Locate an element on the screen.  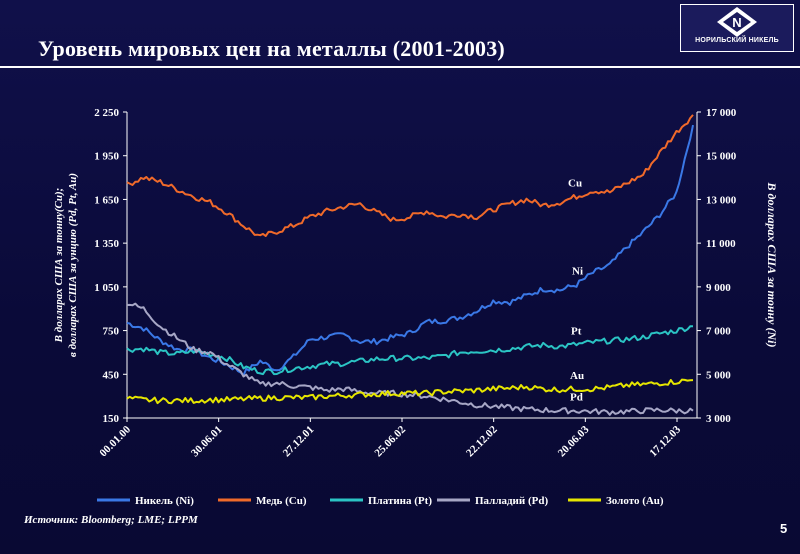
right-axis-title: В долларах США за тонну (Ni) is located at coordinates (772, 265).